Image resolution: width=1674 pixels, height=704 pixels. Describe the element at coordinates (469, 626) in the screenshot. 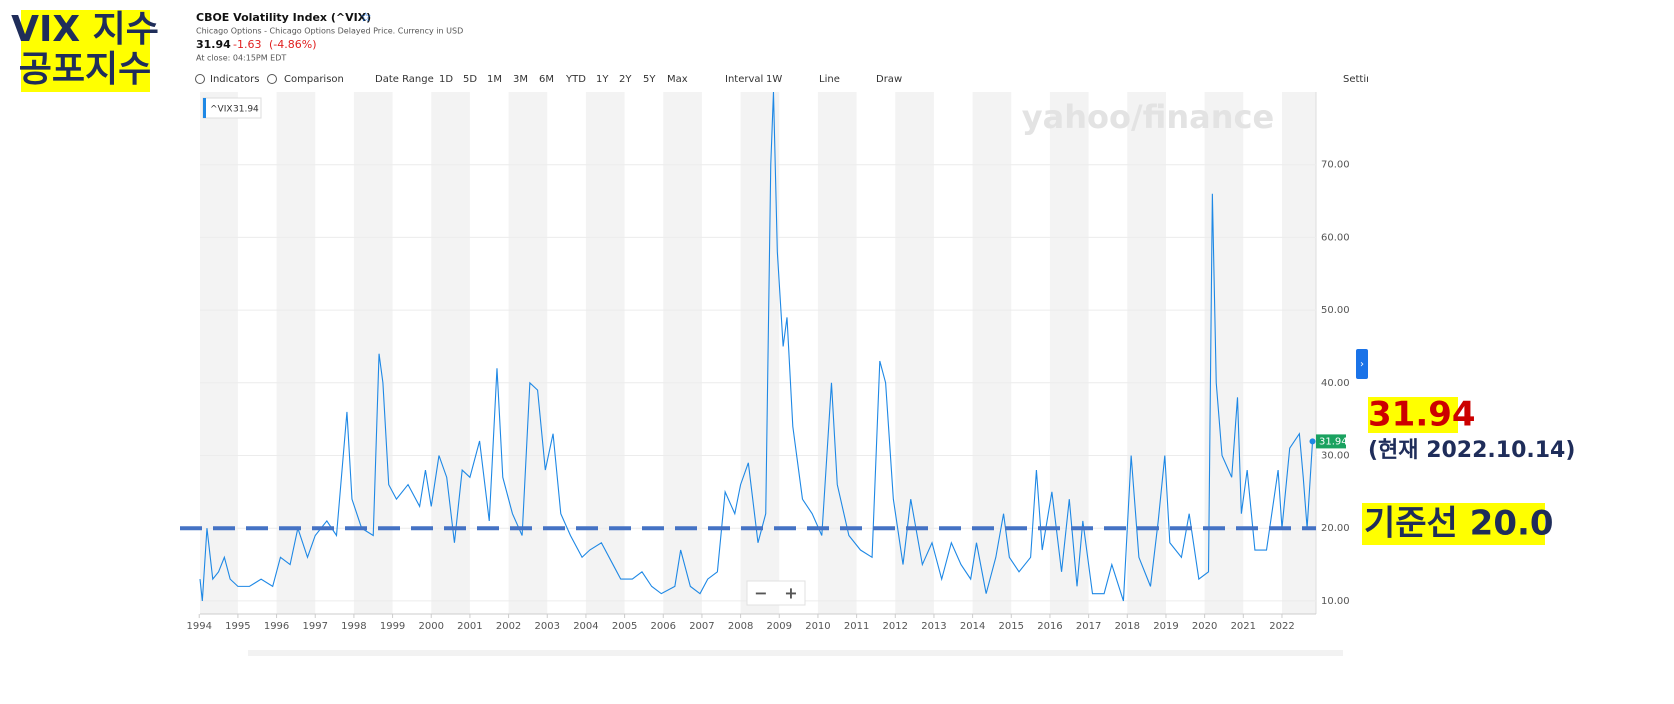

I see `x-tick-label: 2001` at that location.